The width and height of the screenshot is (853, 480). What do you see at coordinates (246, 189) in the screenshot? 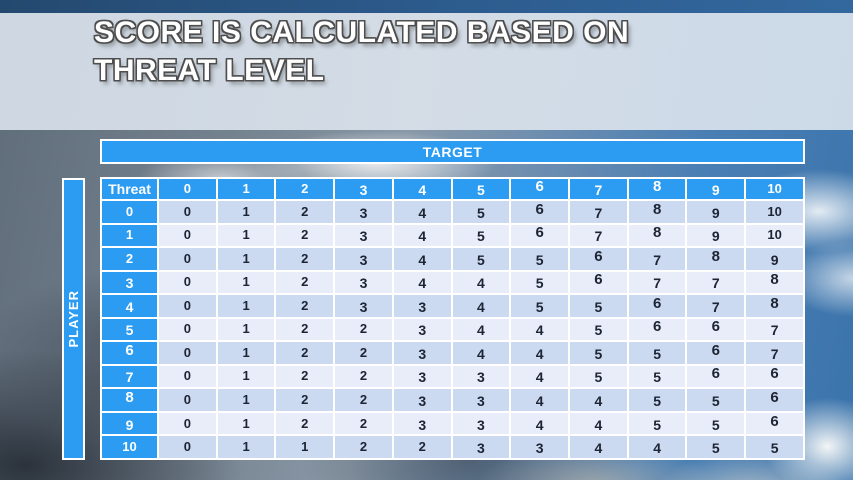
I see `target-column-header: 1` at bounding box center [246, 189].